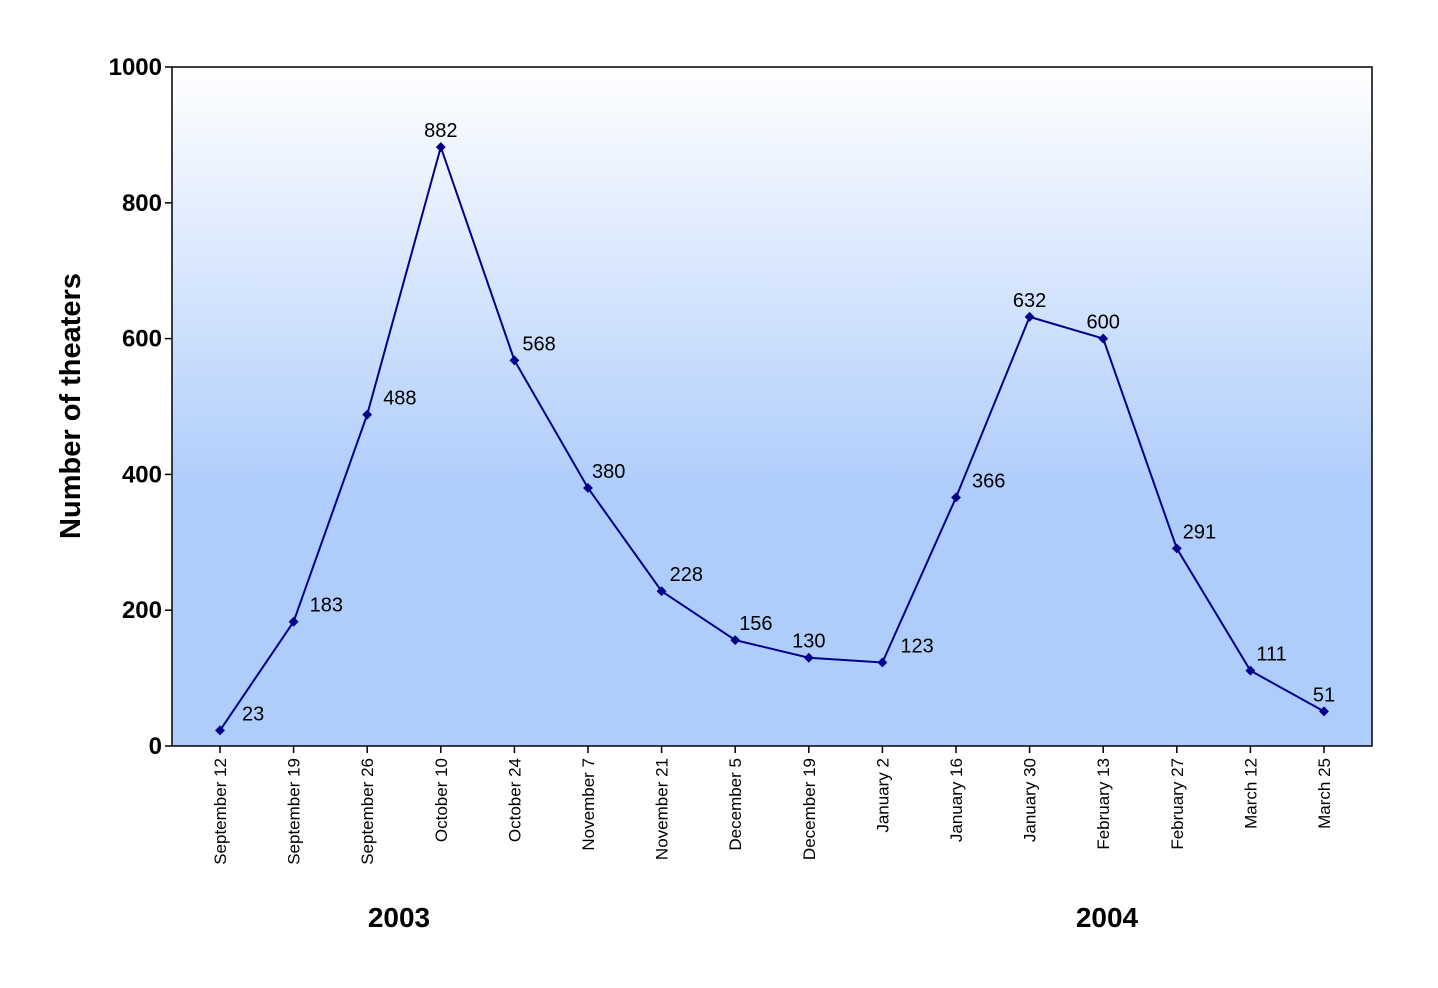 This screenshot has height=988, width=1438. I want to click on data-label: 51, so click(1324, 695).